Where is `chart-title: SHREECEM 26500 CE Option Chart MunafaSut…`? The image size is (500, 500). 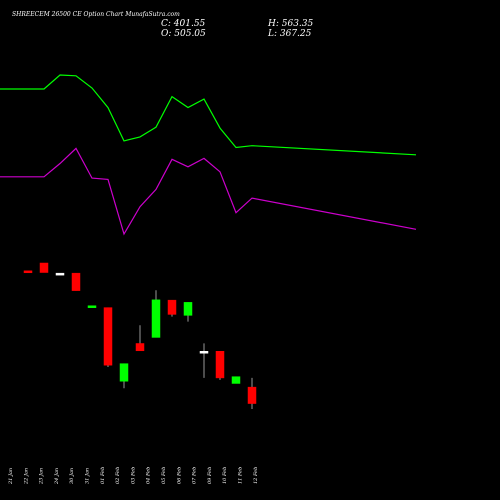
chart-title: SHREECEM 26500 CE Option Chart MunafaSut… is located at coordinates (96, 14).